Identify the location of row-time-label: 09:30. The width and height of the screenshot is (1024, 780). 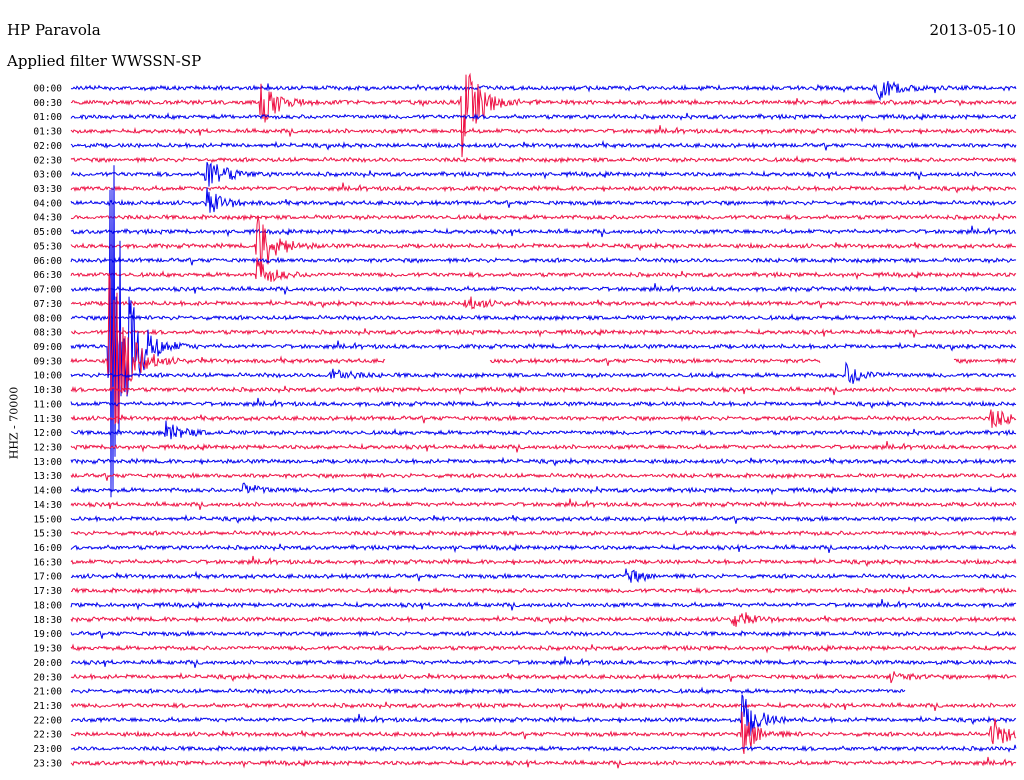
(47, 361).